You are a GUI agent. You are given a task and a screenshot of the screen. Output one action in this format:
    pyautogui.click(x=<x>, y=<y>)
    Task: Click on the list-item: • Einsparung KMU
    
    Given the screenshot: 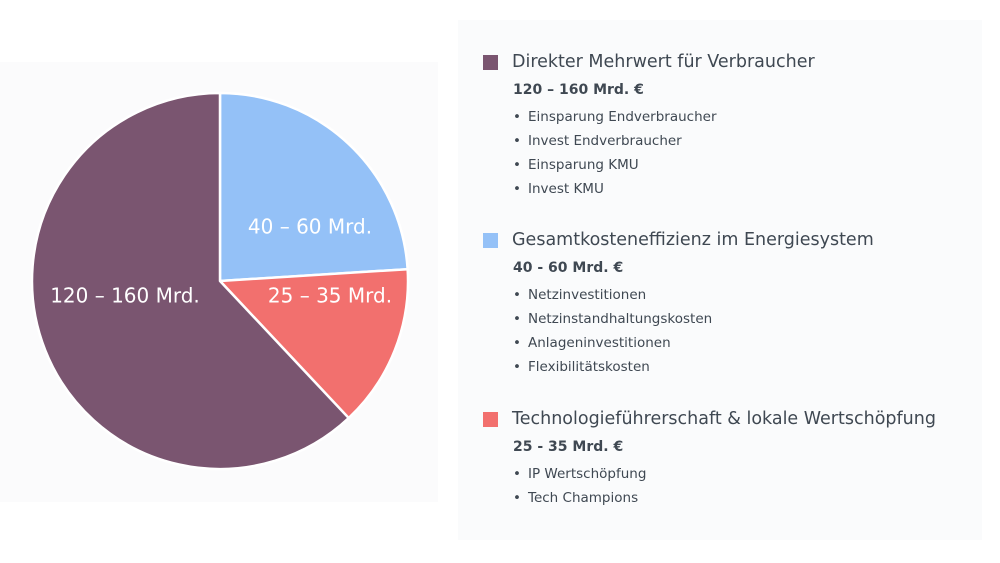 What is the action you would take?
    pyautogui.click(x=576, y=165)
    